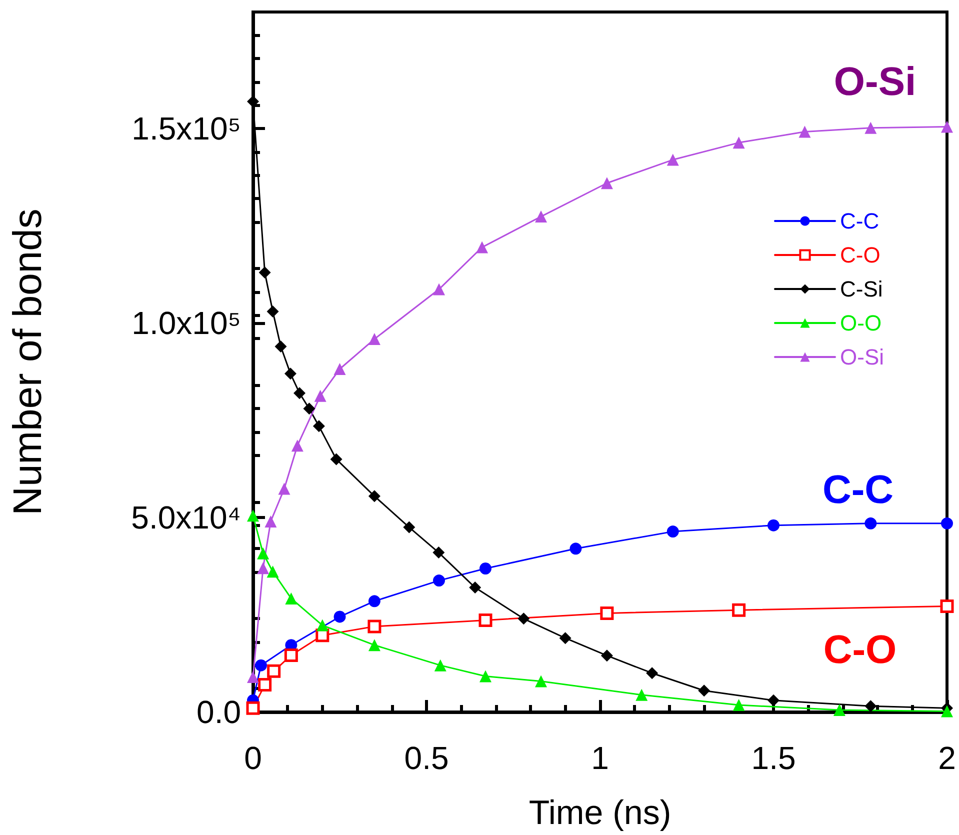 This screenshot has width=959, height=835. What do you see at coordinates (426, 758) in the screenshot?
I see `x-tick-label: 0.5` at bounding box center [426, 758].